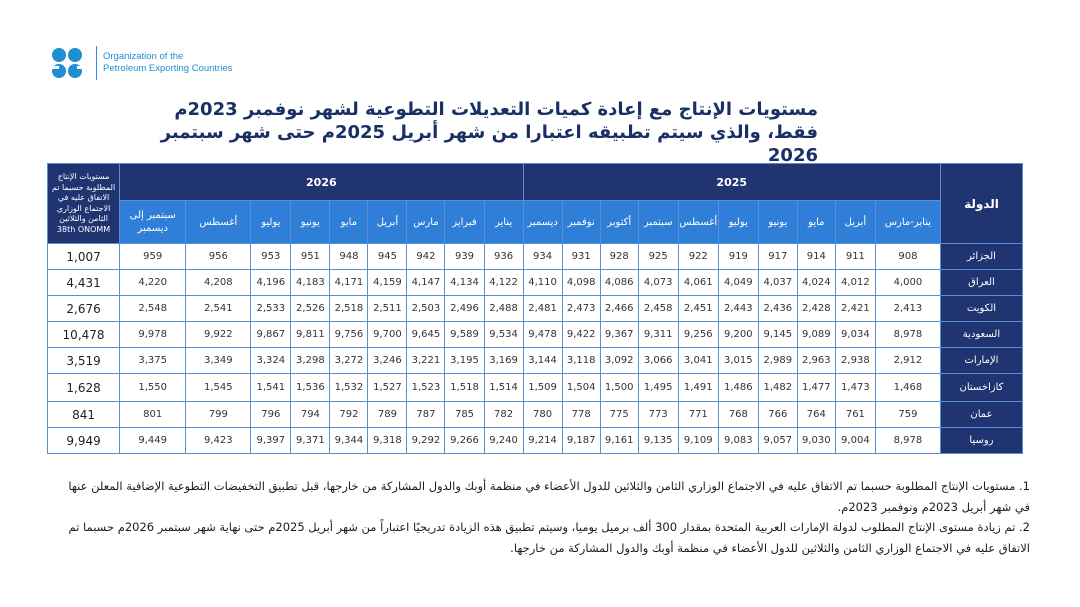 The width and height of the screenshot is (1080, 607). I want to click on value-cell-2025: 8,978, so click(907, 440).